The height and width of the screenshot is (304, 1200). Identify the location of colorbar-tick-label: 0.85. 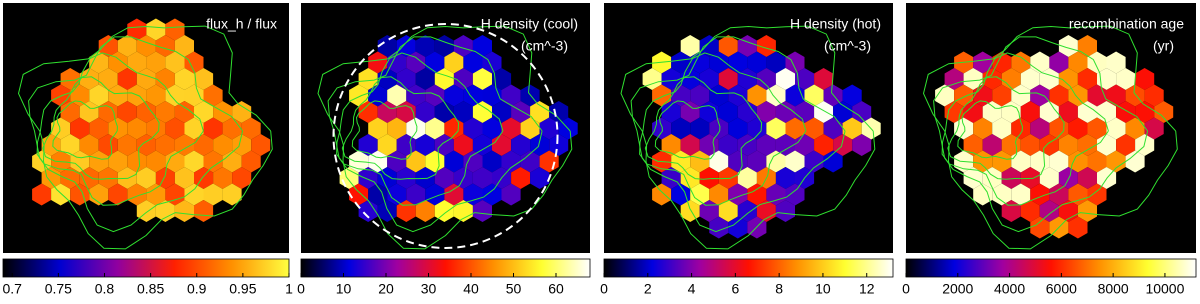
(150, 289).